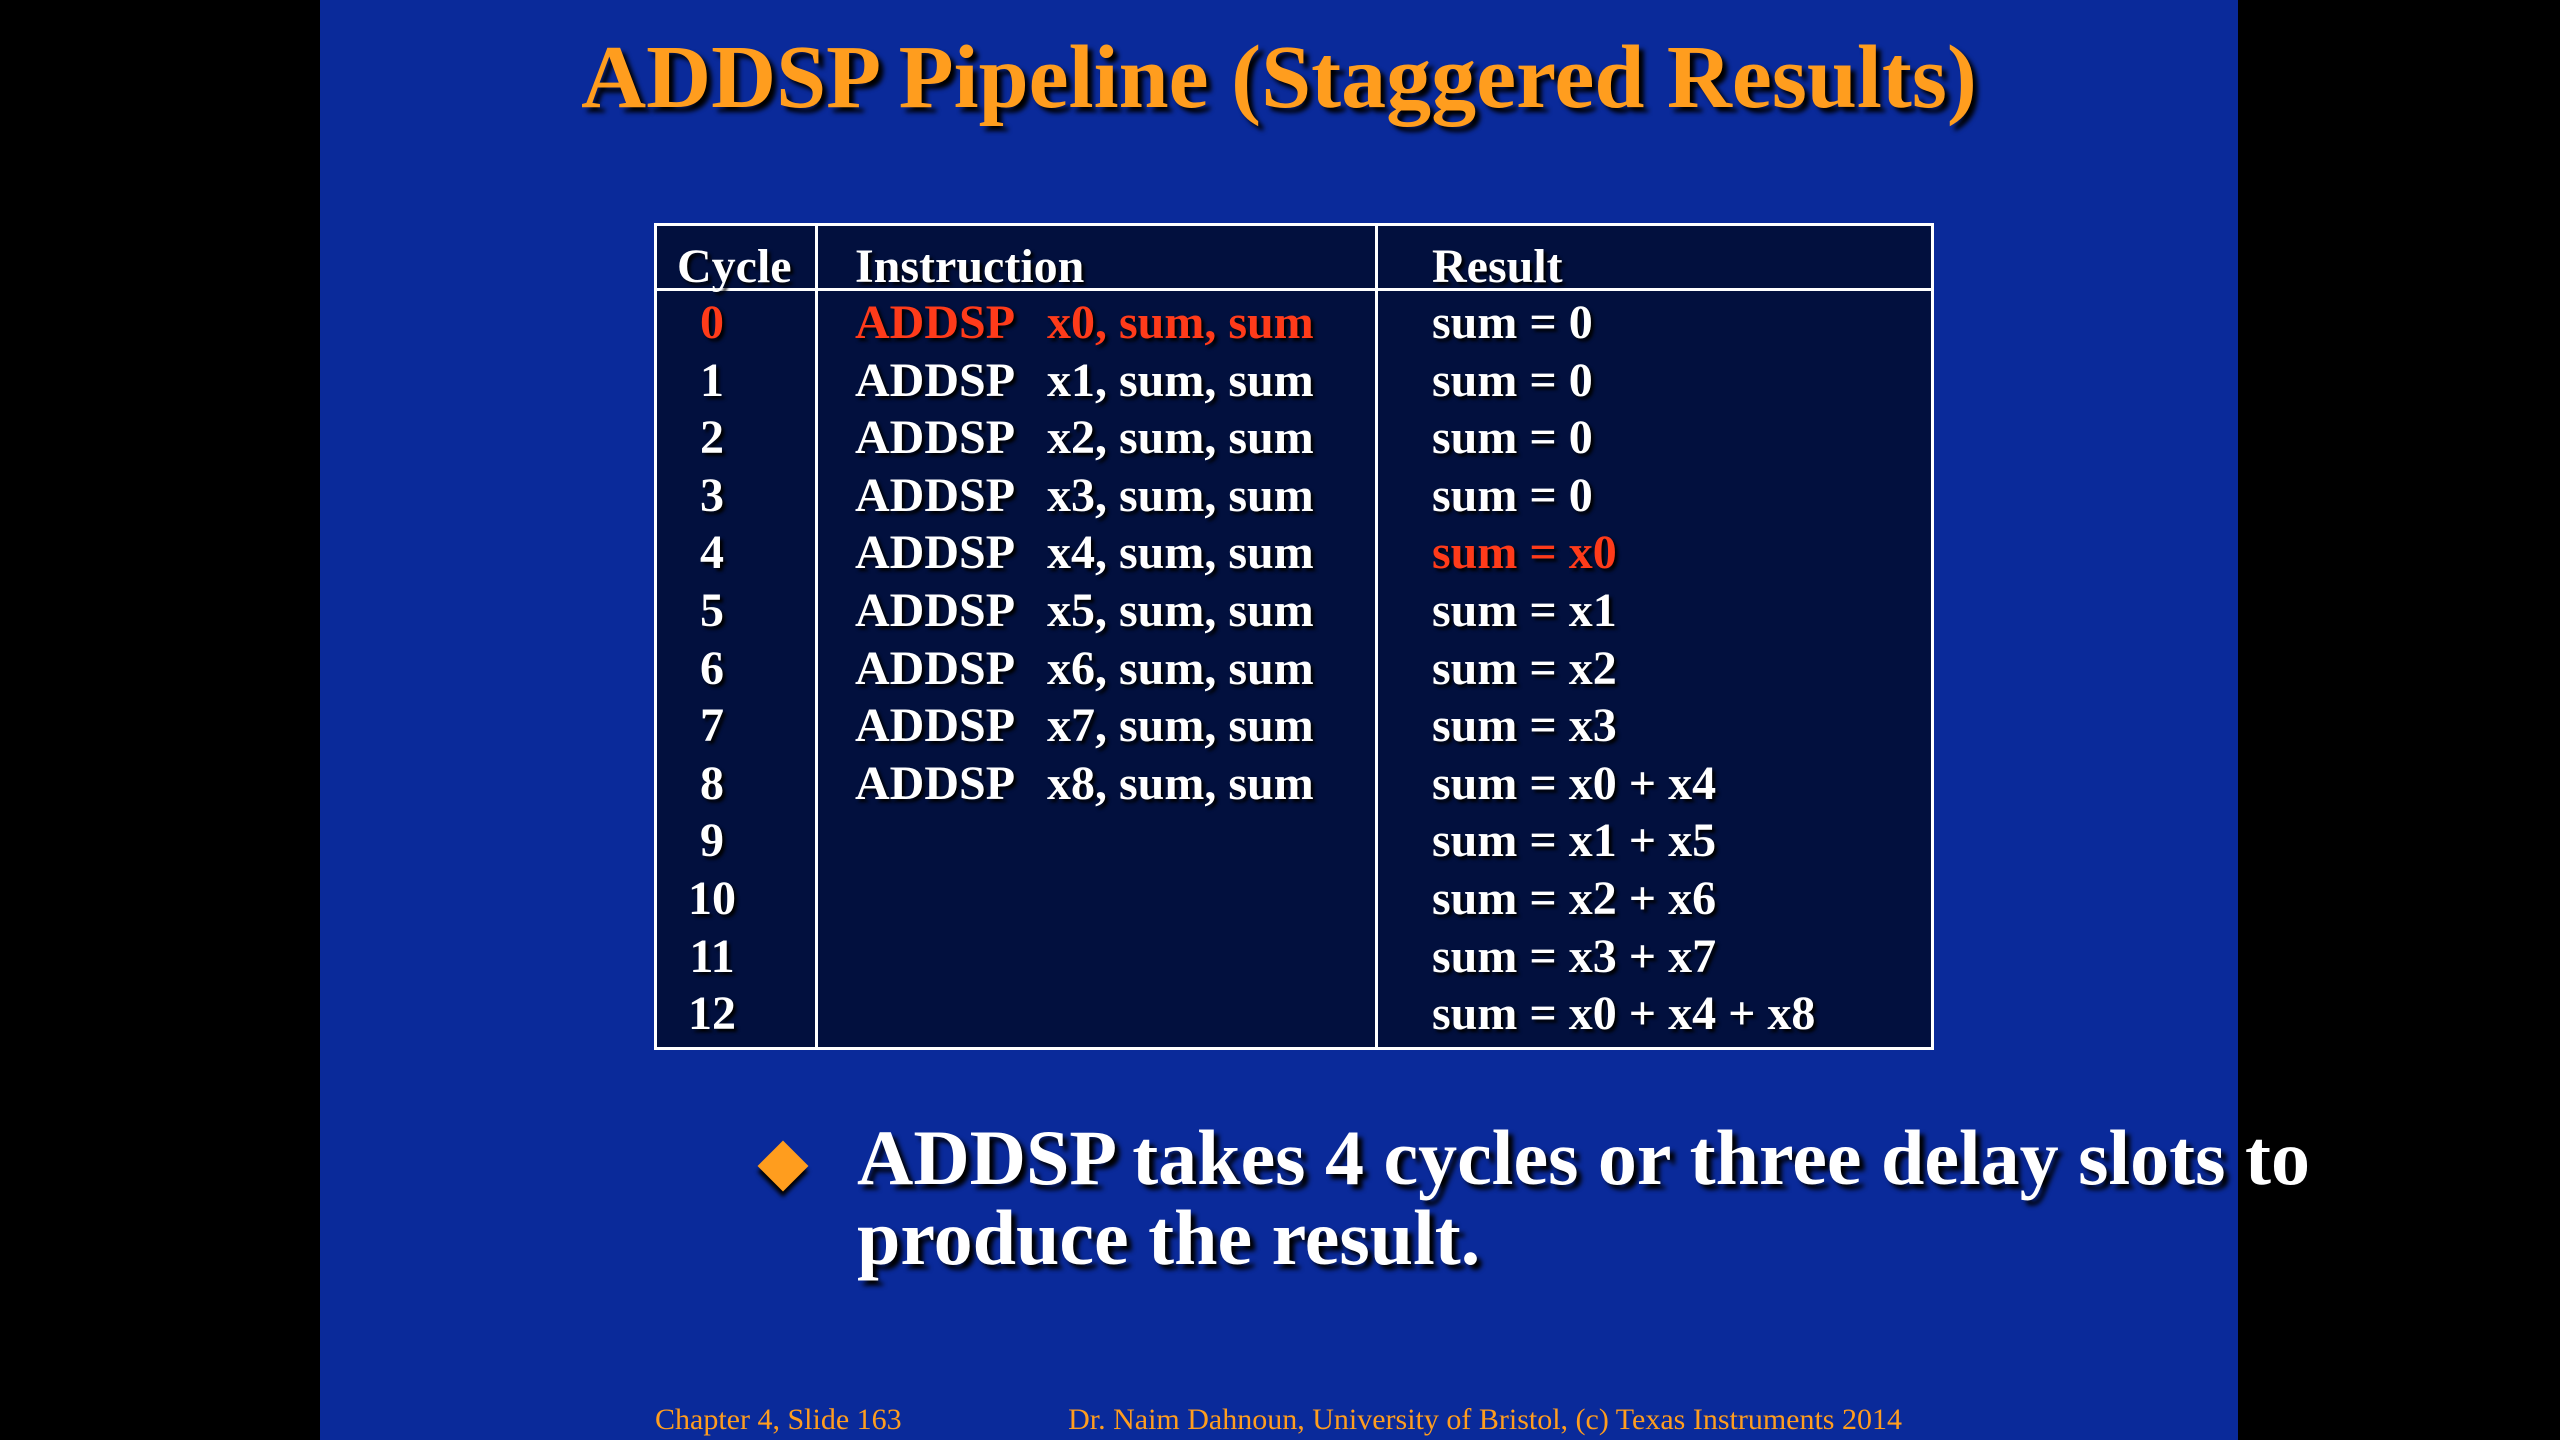 This screenshot has height=1440, width=2560. I want to click on result-cell: sum = x3, so click(1524, 725).